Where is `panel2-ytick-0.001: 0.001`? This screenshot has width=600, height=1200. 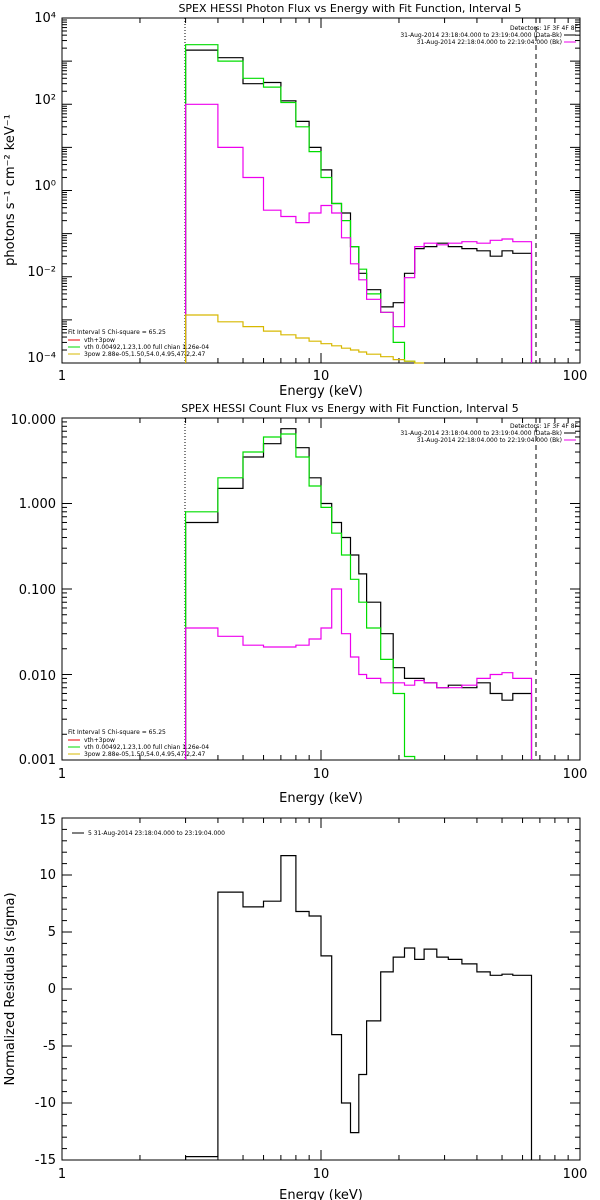
panel2-ytick-0.001: 0.001 is located at coordinates (37, 760).